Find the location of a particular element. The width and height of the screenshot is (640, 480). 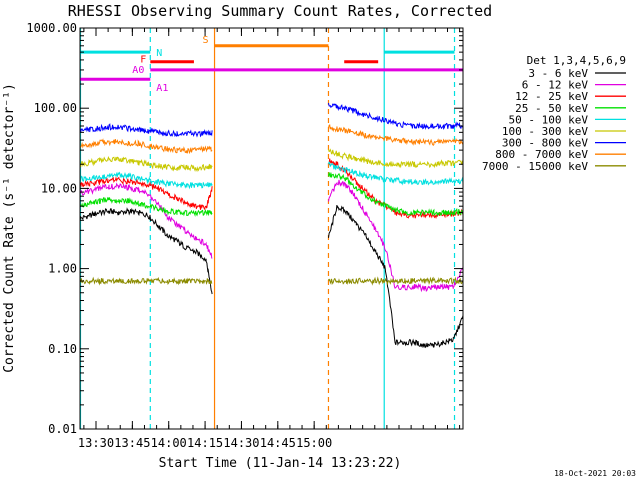

y-tick-label-5: 1000.00 is located at coordinates (51, 28).